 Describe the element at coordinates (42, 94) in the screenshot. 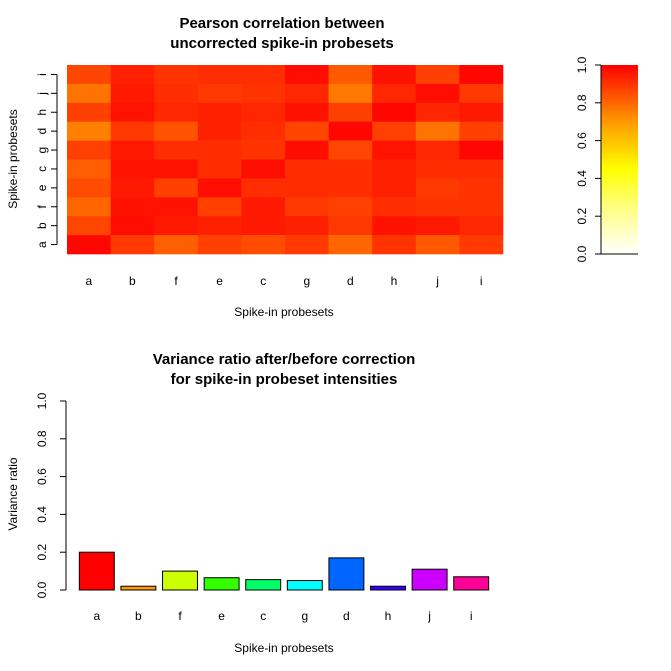

I see `heatmap-y-tick-label: j` at that location.